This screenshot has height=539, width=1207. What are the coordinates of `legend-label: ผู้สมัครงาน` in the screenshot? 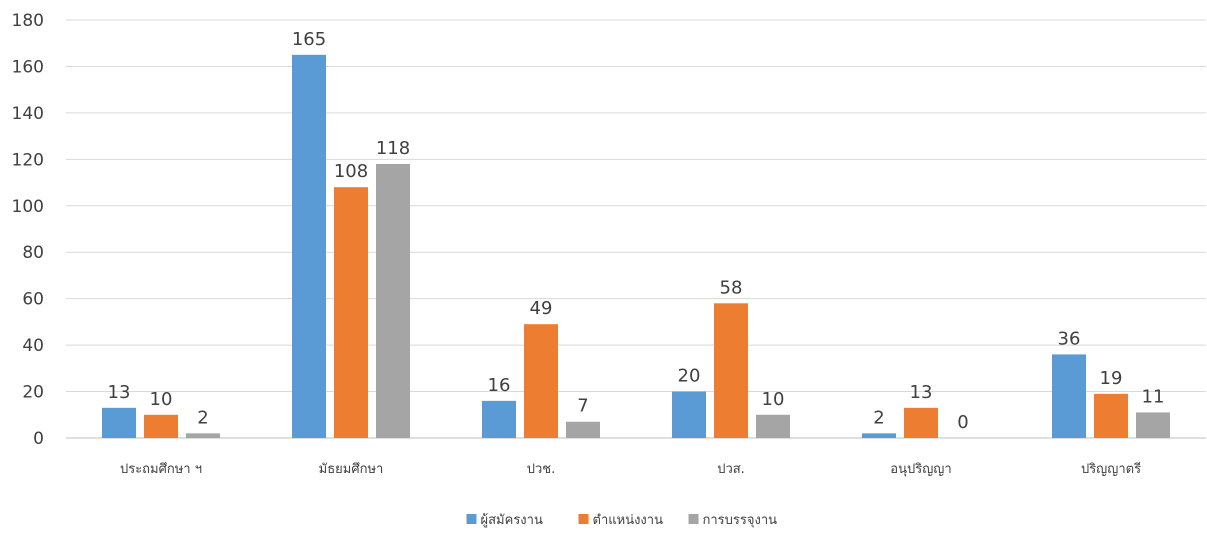 It's located at (512, 520).